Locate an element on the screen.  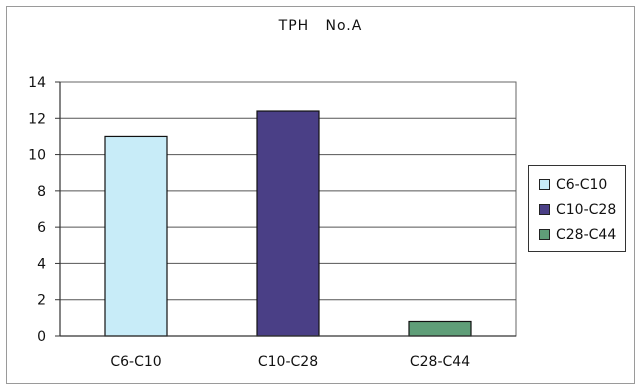
bar-c6-c10 is located at coordinates (136, 236).